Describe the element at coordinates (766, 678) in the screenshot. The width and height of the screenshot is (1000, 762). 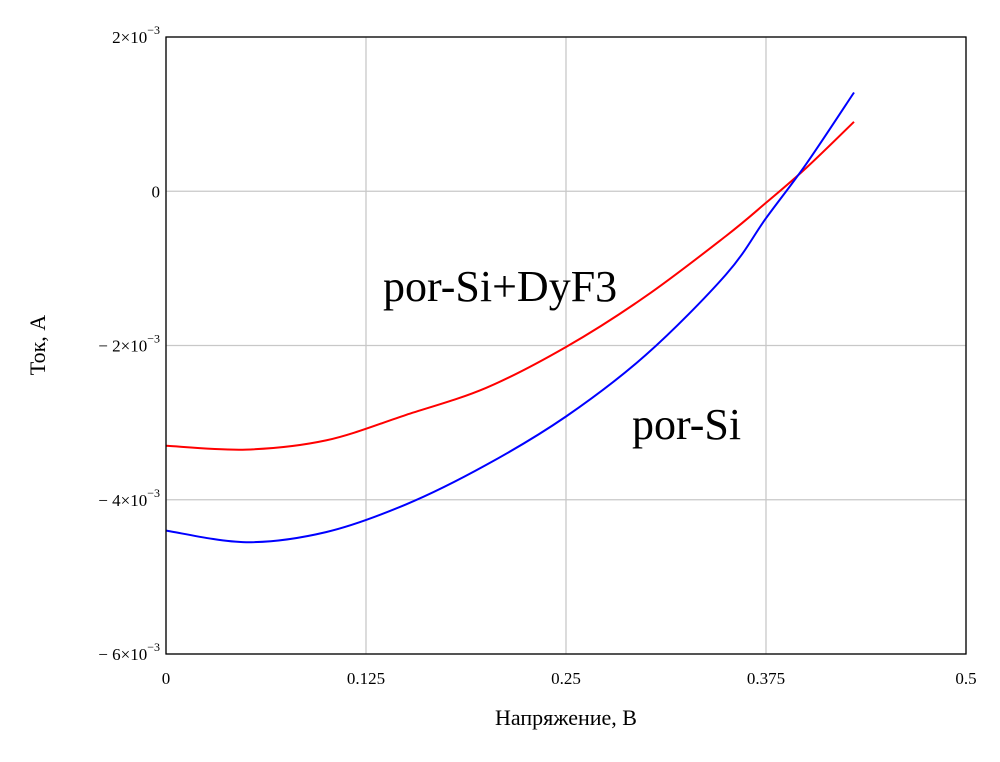
I see `x-tick-label-3: 0.375` at that location.